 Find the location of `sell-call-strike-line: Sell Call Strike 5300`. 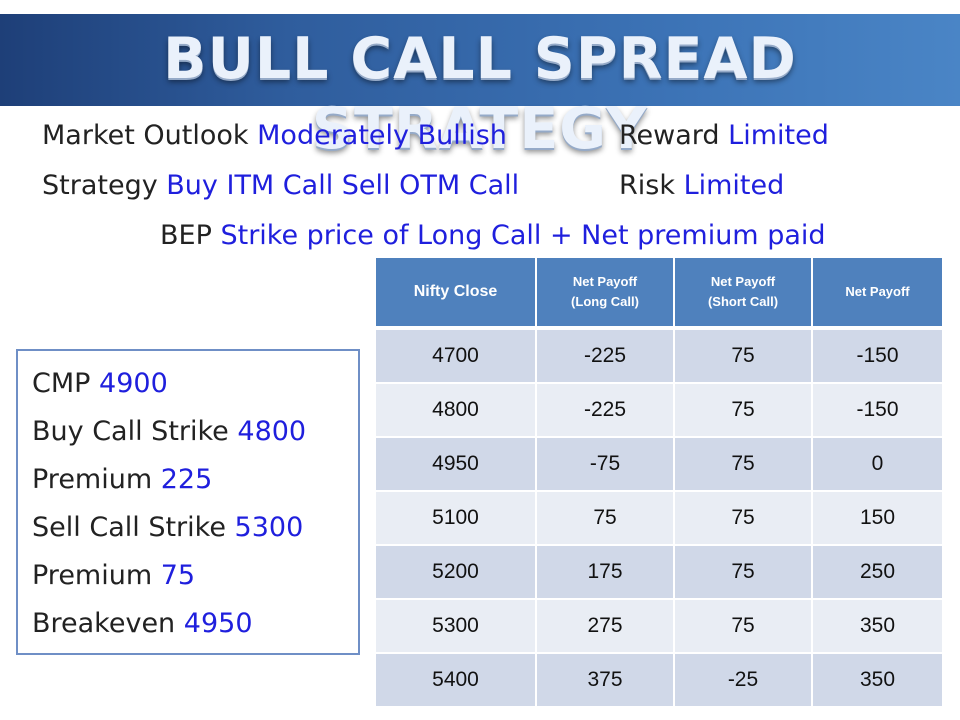

sell-call-strike-line: Sell Call Strike 5300 is located at coordinates (167, 528).